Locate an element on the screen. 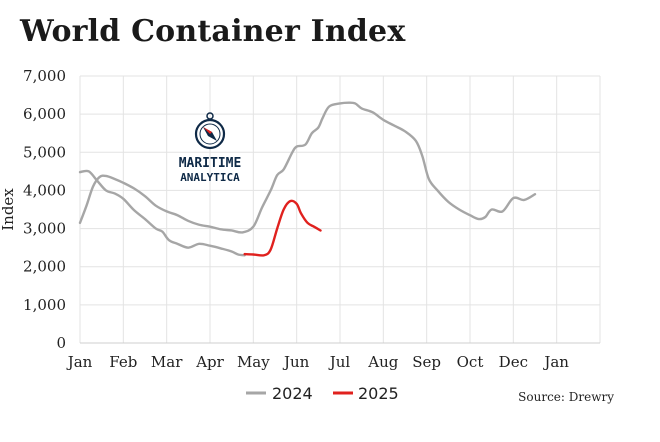 The height and width of the screenshot is (442, 660). chart-title: World Container Index is located at coordinates (213, 31).